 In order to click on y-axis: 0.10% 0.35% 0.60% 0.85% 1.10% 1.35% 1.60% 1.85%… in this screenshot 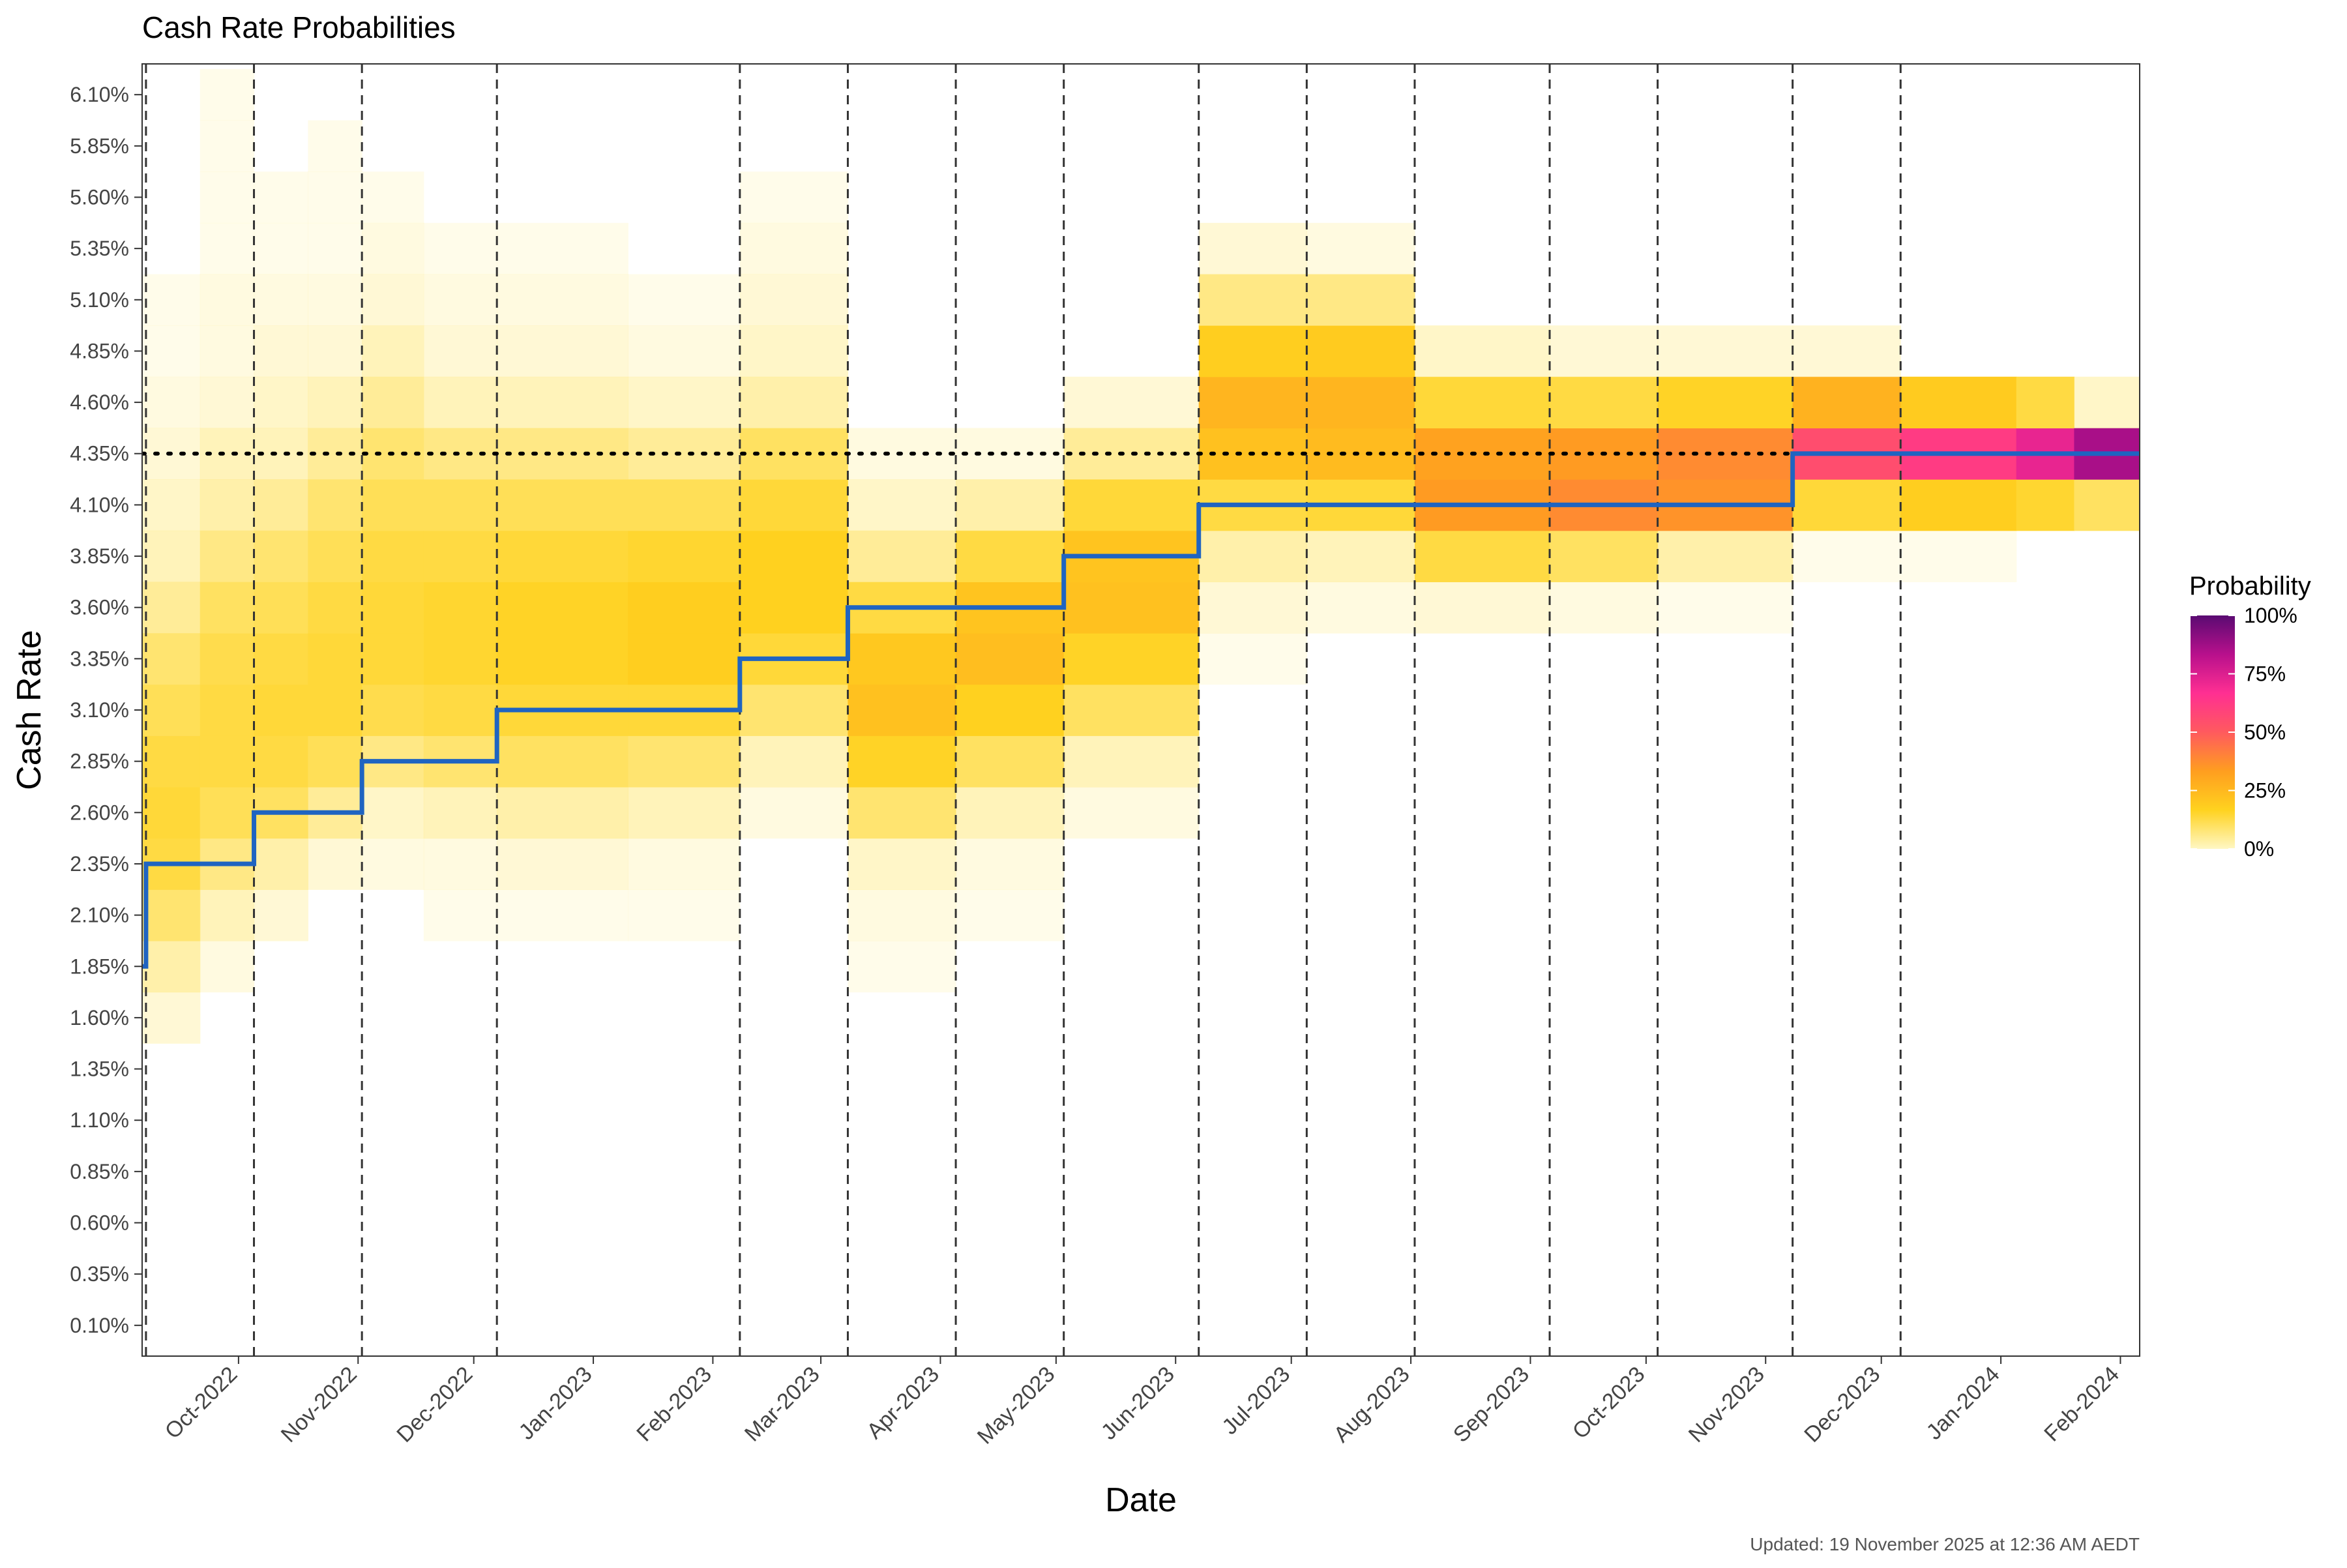, I will do `click(106, 710)`.